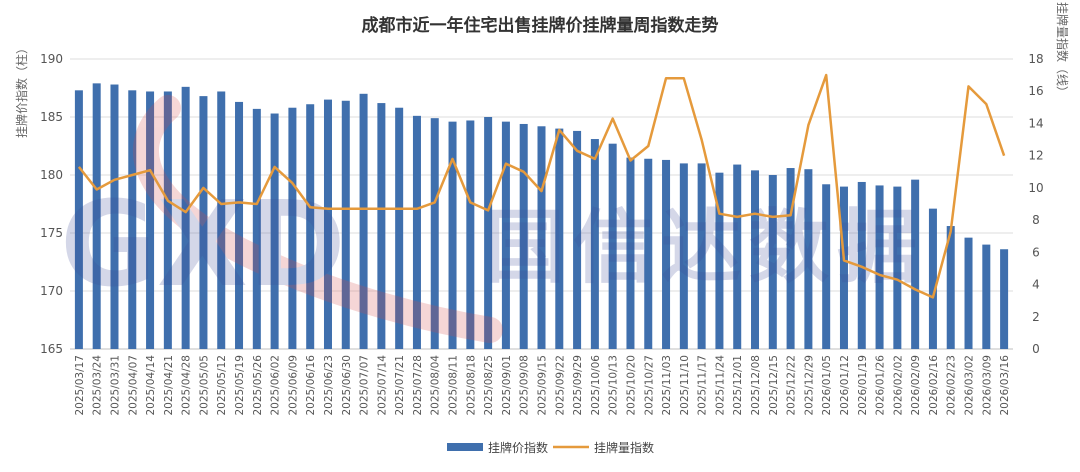 This screenshot has width=1080, height=472. I want to click on x-tick-label: 2025/09/22, so click(560, 385).